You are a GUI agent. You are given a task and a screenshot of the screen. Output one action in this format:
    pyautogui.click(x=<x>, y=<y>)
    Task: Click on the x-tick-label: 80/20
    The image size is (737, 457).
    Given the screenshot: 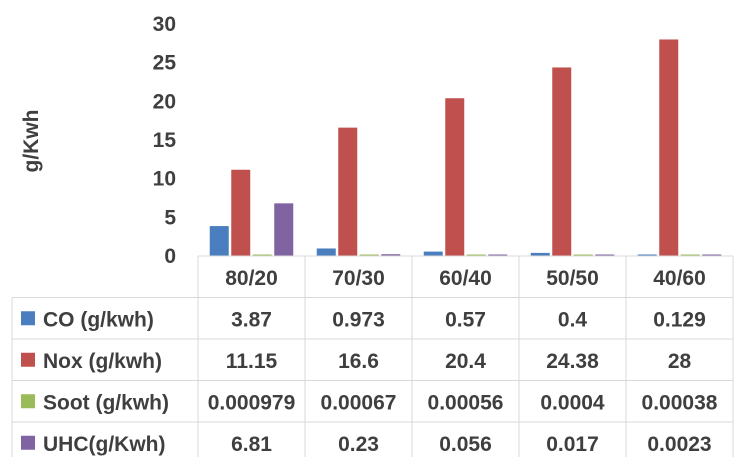 What is the action you would take?
    pyautogui.click(x=251, y=278)
    